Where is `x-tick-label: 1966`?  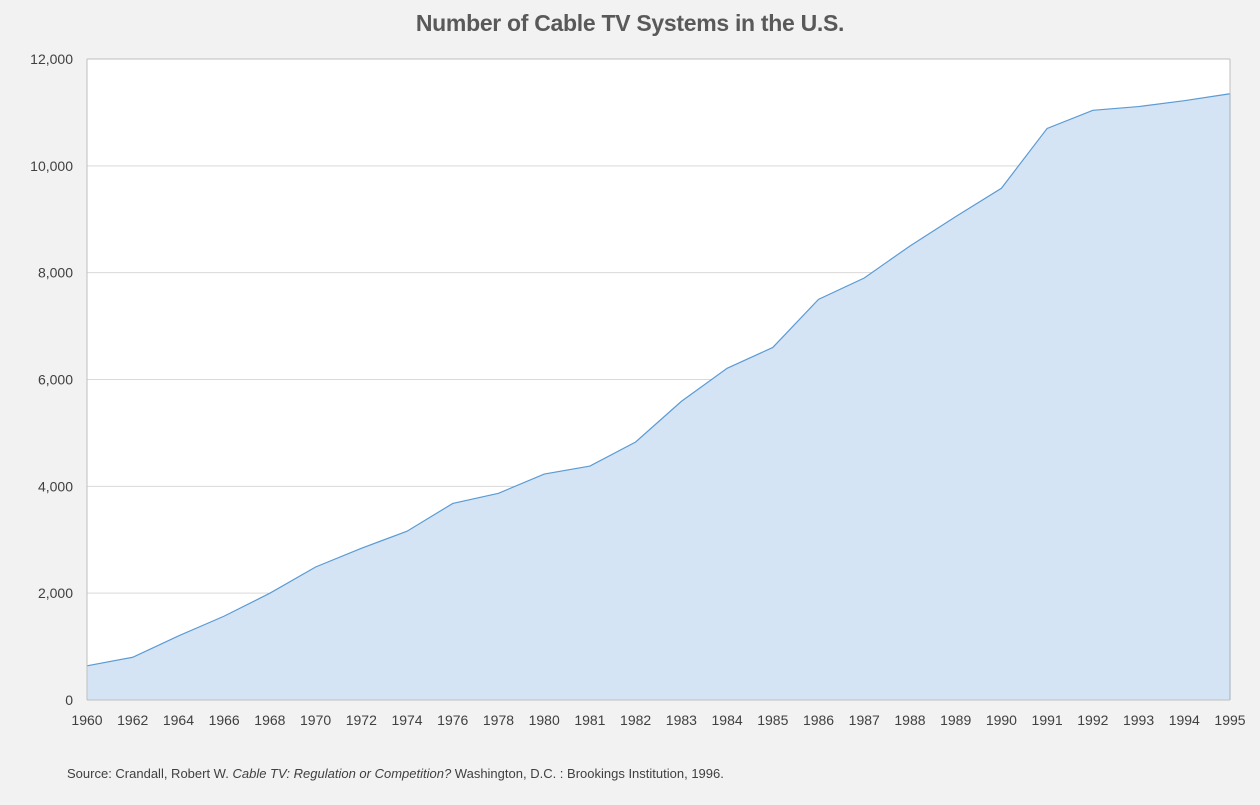
x-tick-label: 1966 is located at coordinates (224, 720).